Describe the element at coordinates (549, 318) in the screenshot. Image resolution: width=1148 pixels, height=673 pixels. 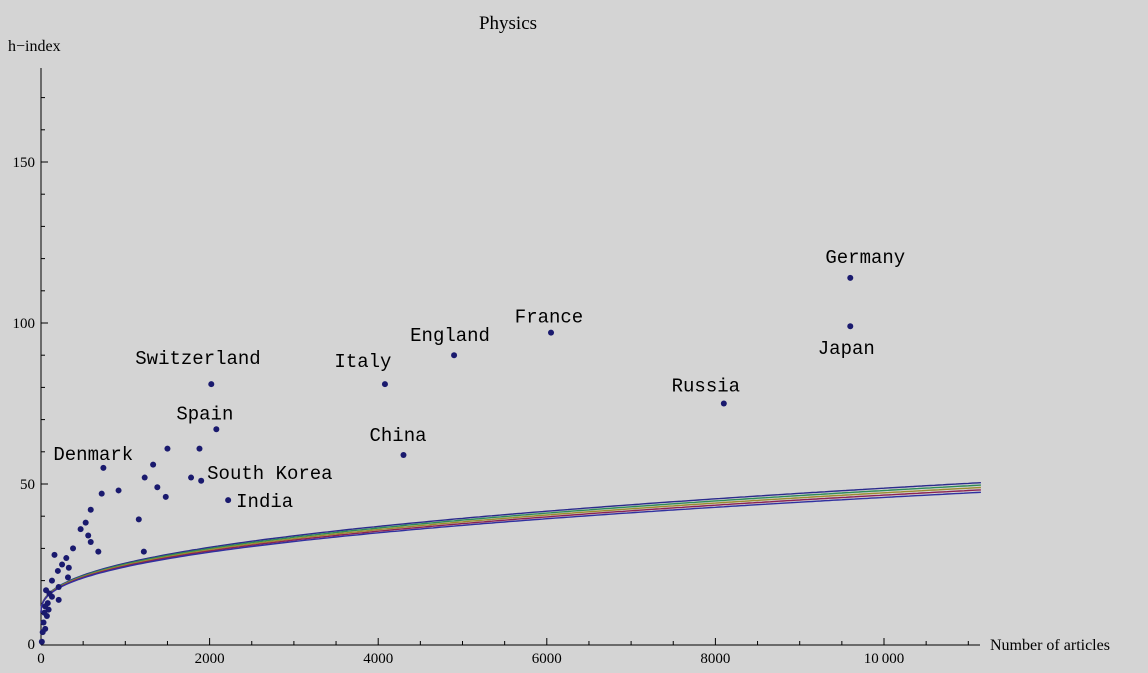
I see `country-label: France` at that location.